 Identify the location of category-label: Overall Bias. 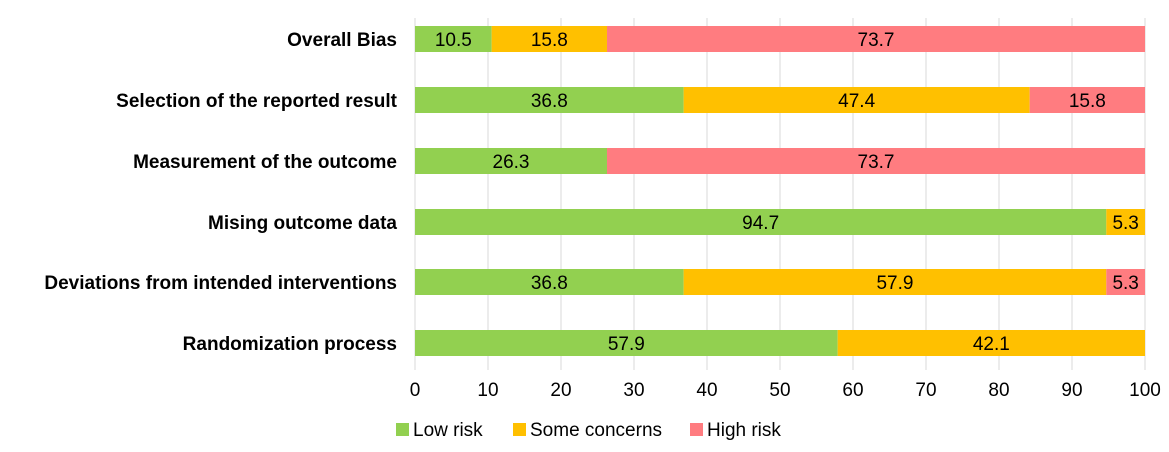
(342, 40).